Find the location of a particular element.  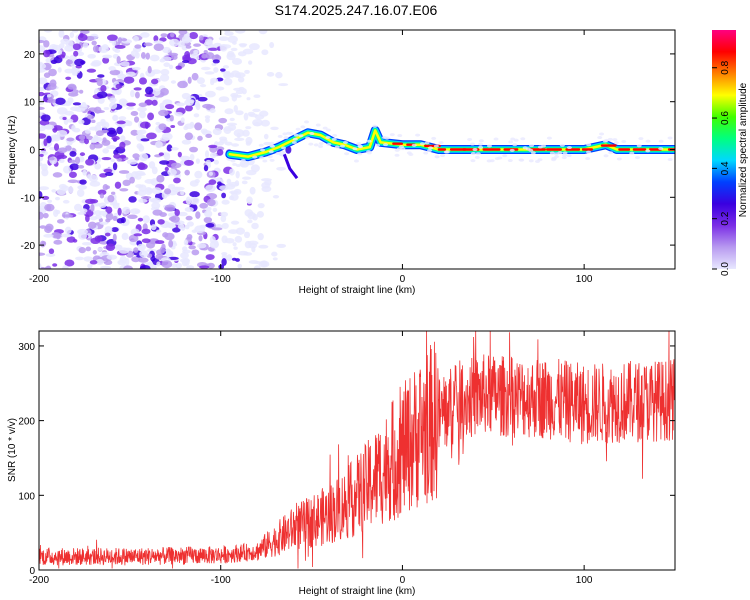

snr-y-axis-label: SNR (10 * v/v) is located at coordinates (12, 450).